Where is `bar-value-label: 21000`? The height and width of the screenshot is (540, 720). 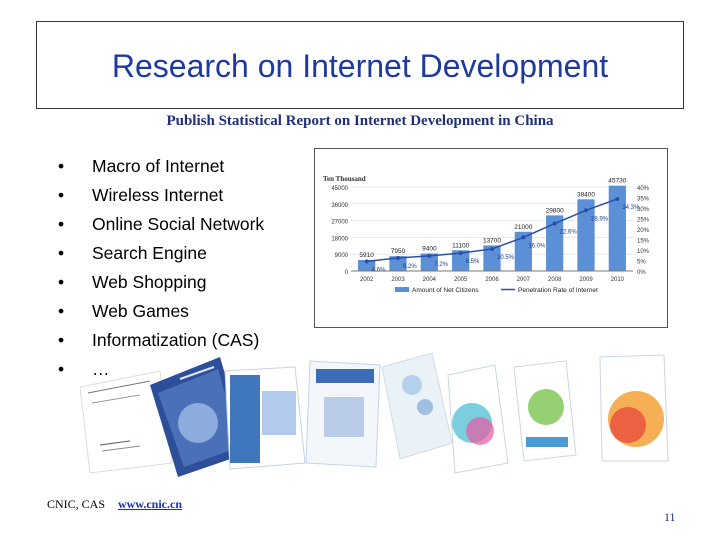
bar-value-label: 21000 is located at coordinates (523, 227).